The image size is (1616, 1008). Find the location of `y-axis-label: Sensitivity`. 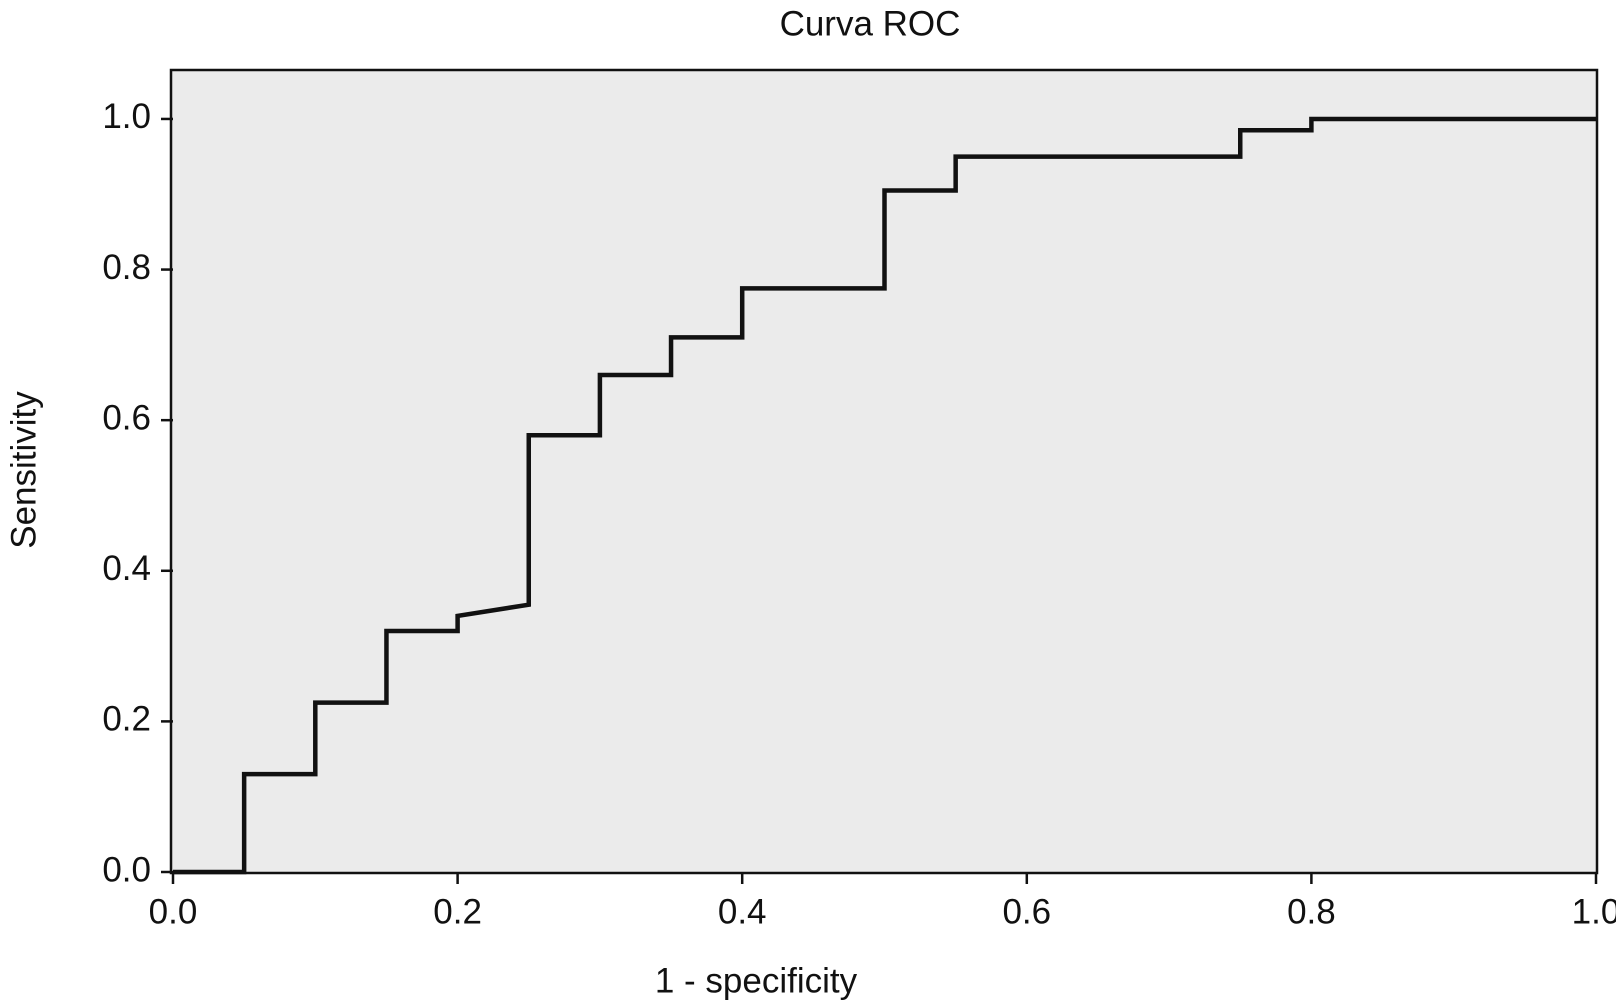

y-axis-label: Sensitivity is located at coordinates (23, 470).